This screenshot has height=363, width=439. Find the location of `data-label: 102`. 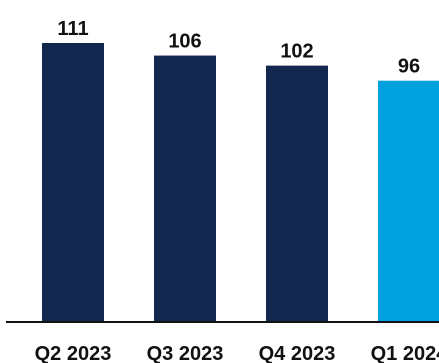

data-label: 102 is located at coordinates (296, 52).